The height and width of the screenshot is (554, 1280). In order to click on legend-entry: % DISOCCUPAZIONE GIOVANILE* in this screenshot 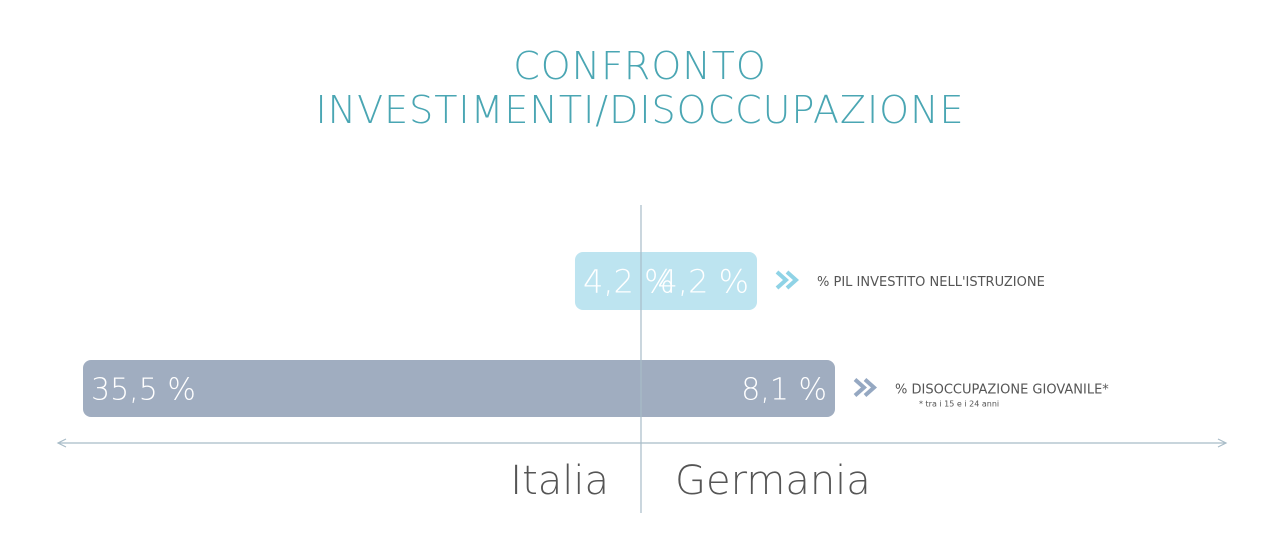, I will do `click(1002, 390)`.